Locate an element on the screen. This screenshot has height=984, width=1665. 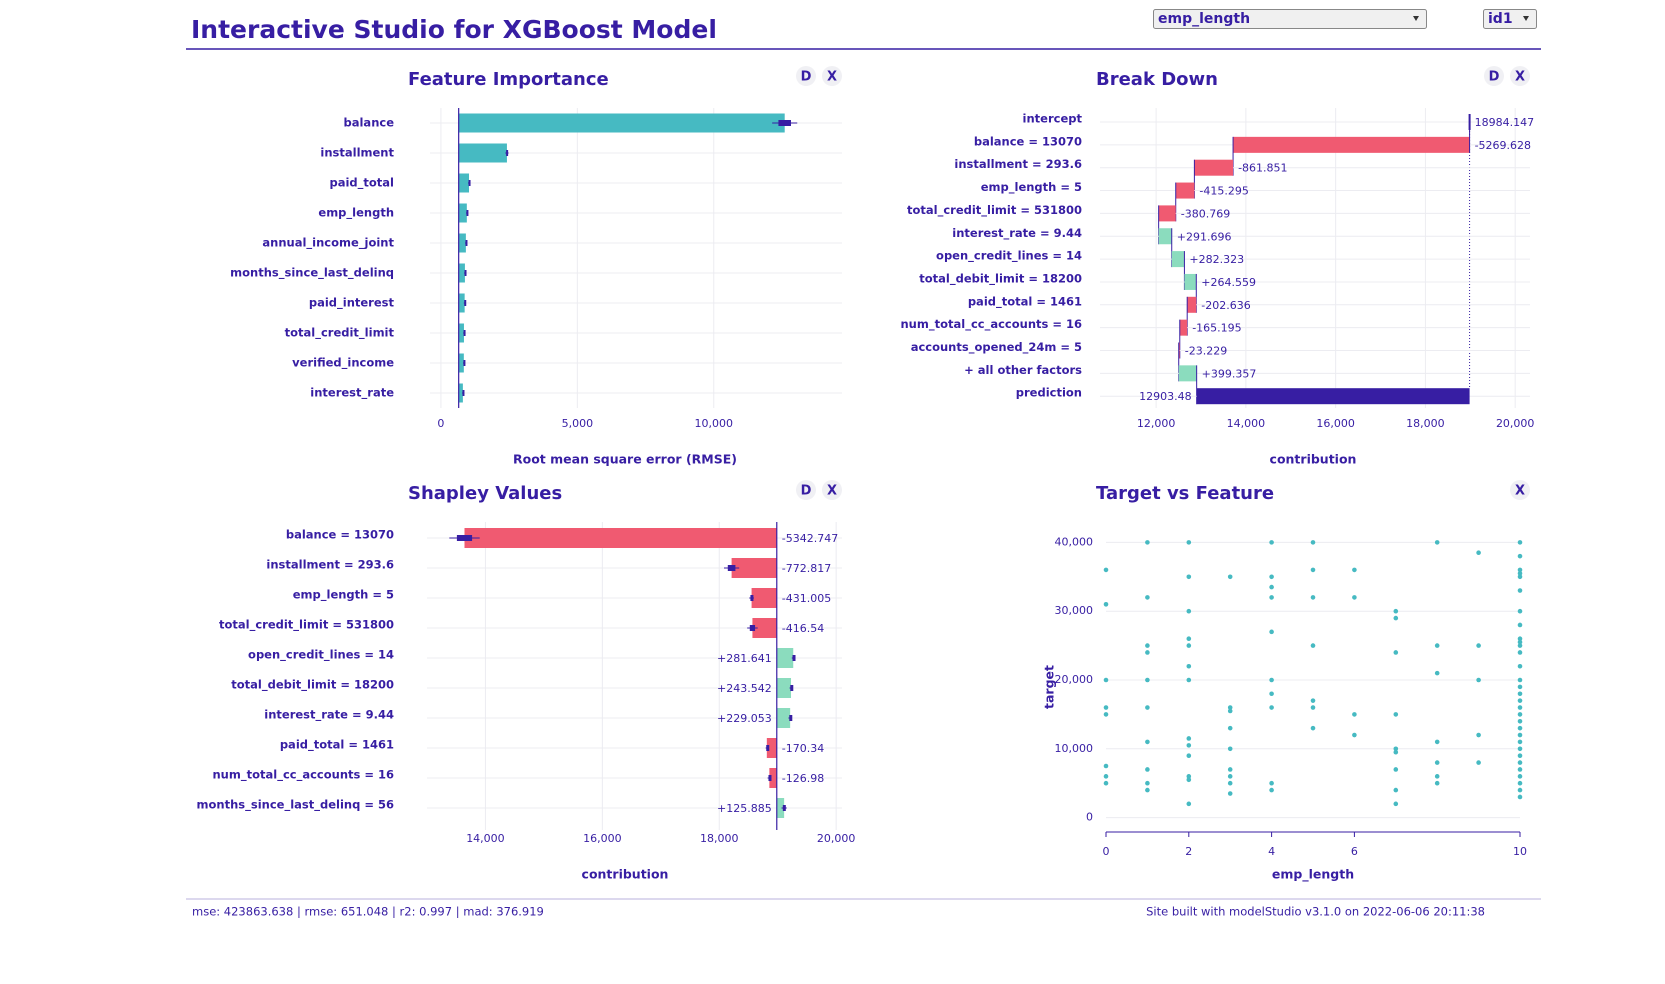
value-label: +264.559 is located at coordinates (1228, 282).